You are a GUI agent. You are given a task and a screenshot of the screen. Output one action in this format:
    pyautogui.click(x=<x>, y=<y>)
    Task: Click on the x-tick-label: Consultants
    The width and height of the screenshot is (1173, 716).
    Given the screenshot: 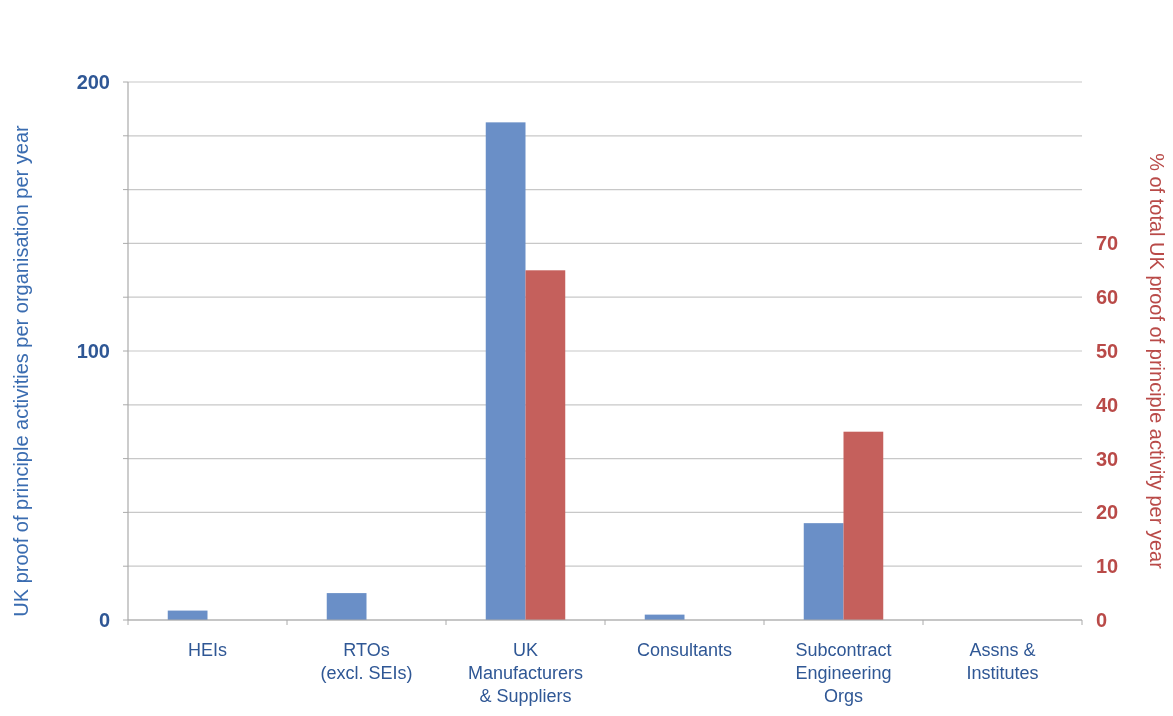 What is the action you would take?
    pyautogui.click(x=684, y=650)
    